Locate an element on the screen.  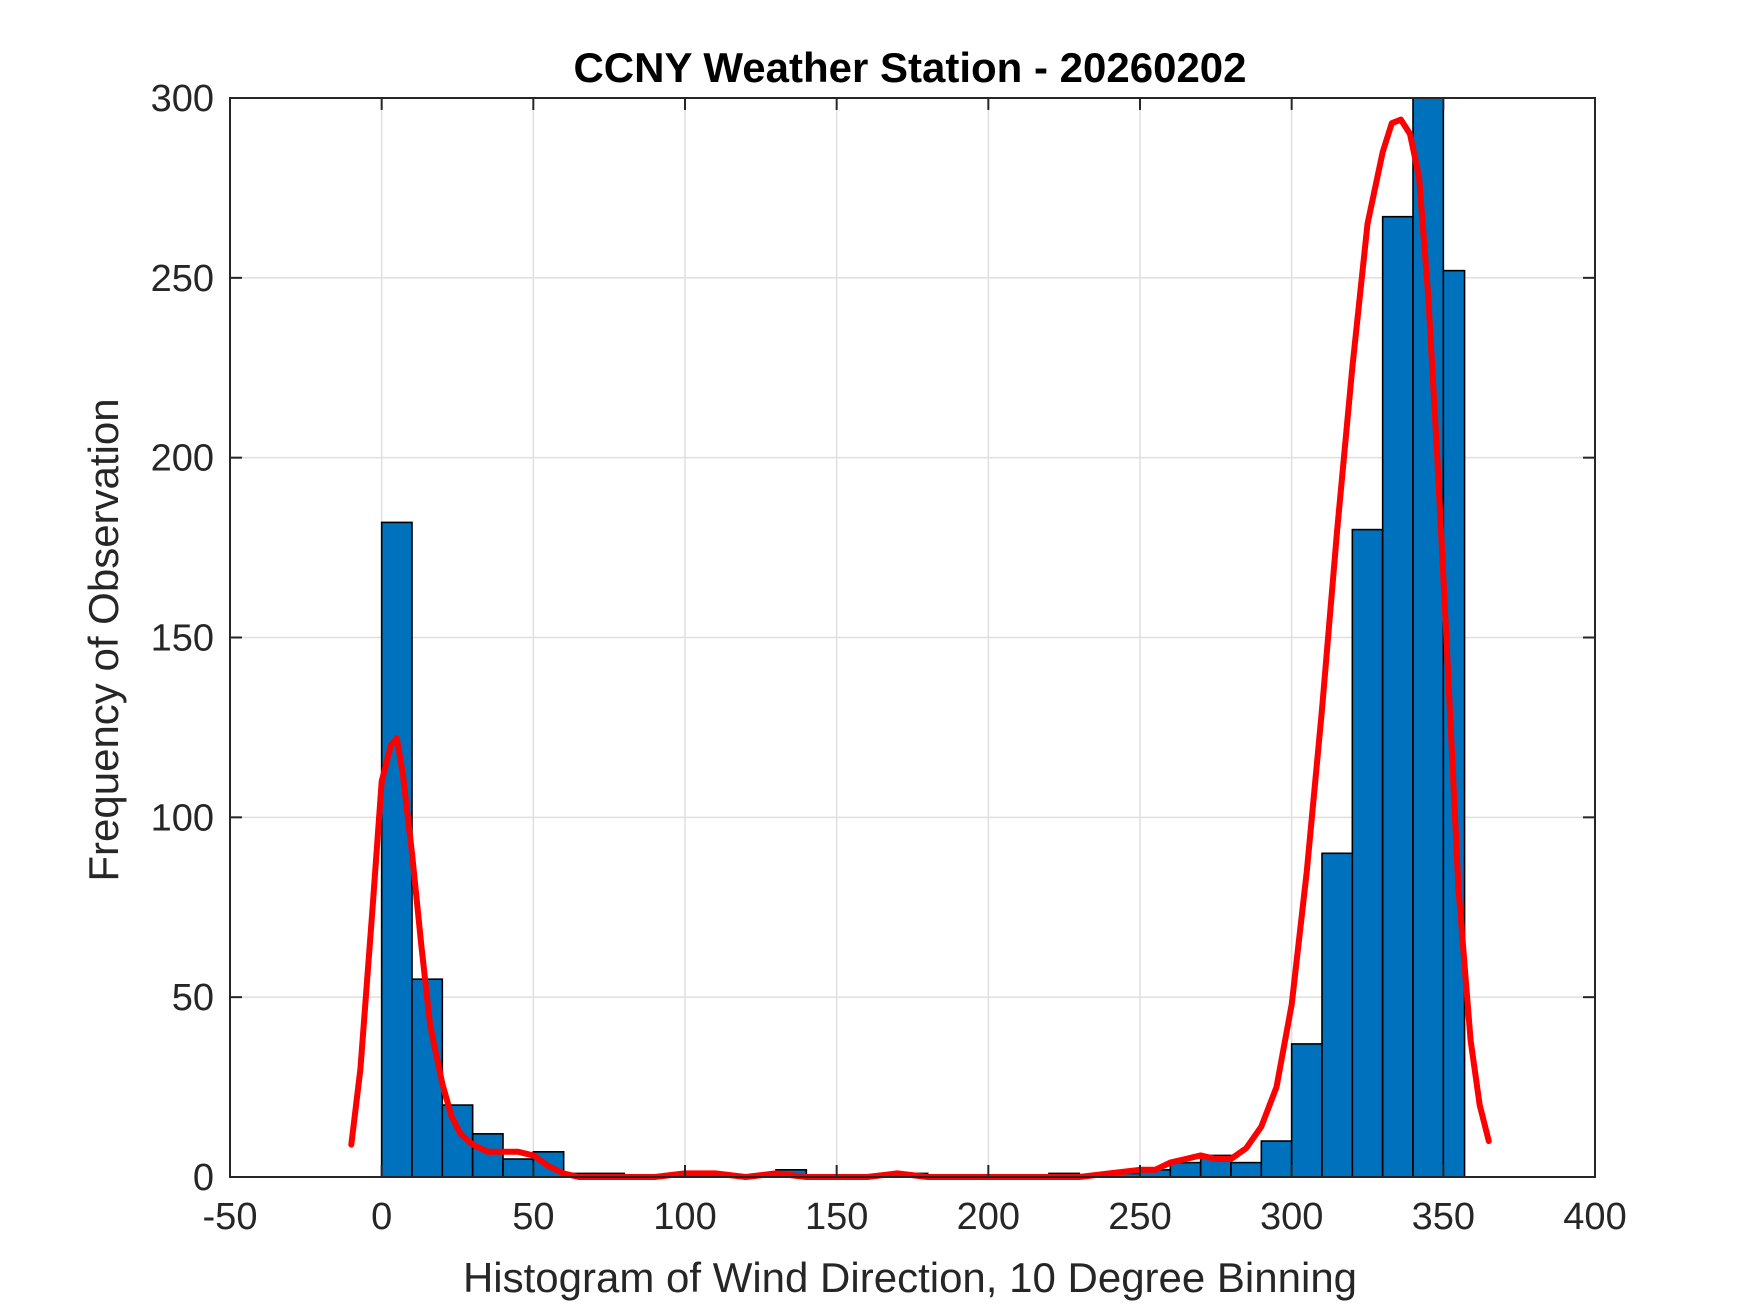
y-tick-label: 300 is located at coordinates (182, 99).